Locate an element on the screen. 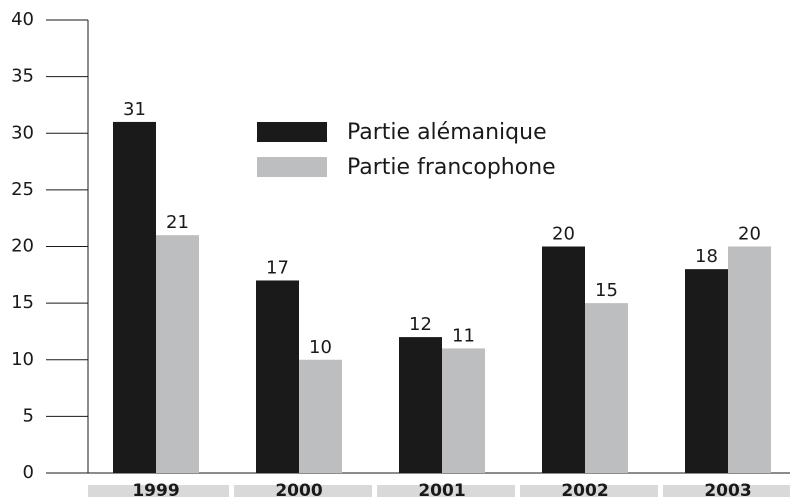 The height and width of the screenshot is (497, 790). y-tick-label: 0 is located at coordinates (28, 472).